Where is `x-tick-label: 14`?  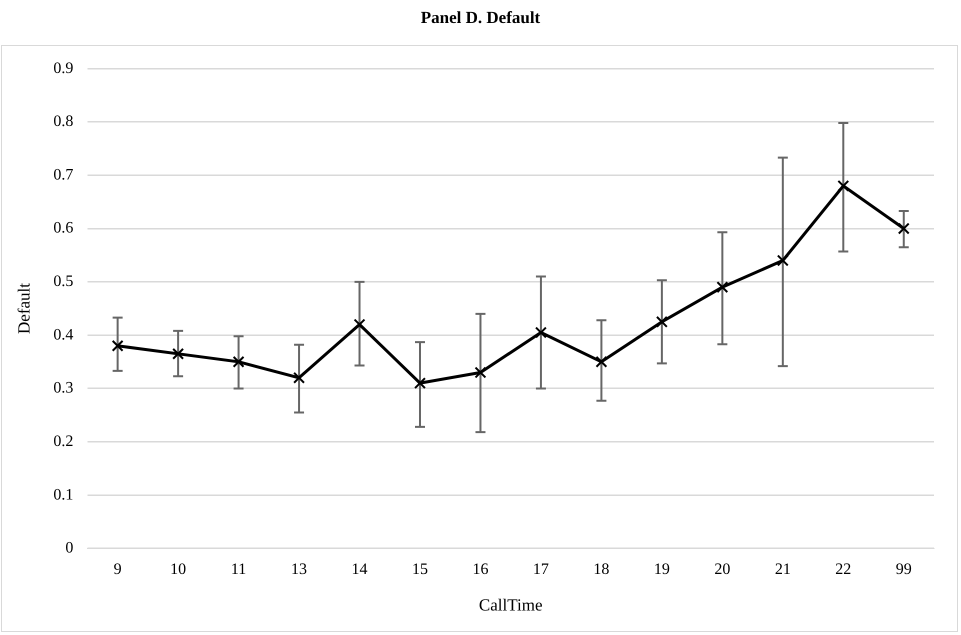
x-tick-label: 14 is located at coordinates (360, 569).